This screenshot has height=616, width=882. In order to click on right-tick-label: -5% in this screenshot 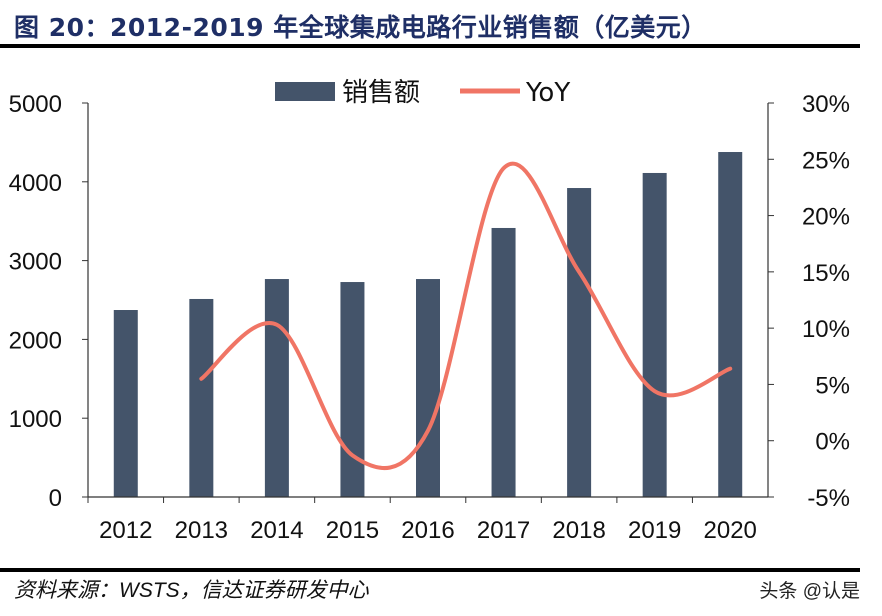, I will do `click(828, 498)`.